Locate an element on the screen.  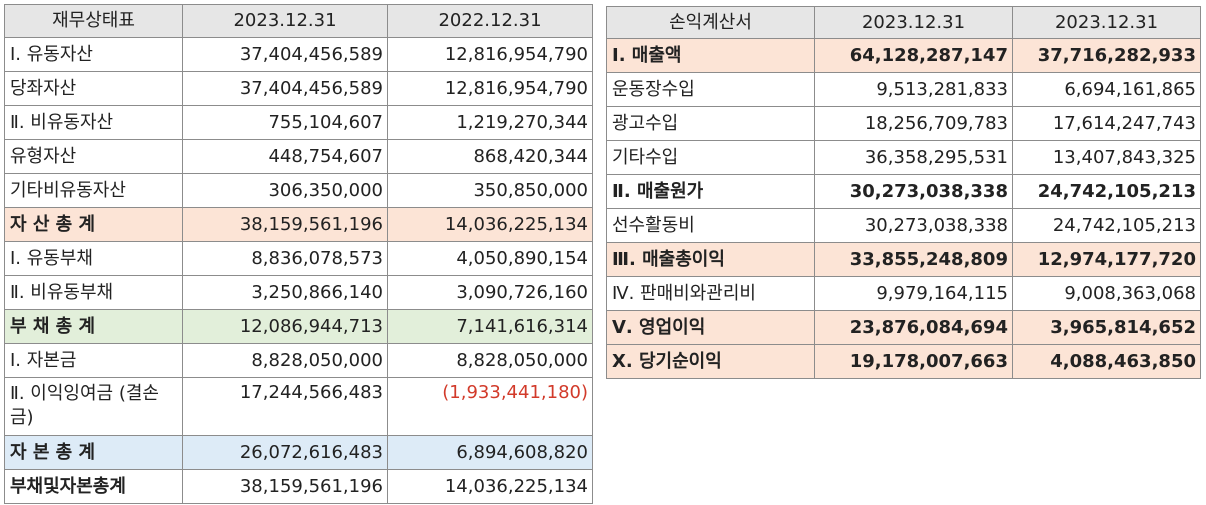
value-2022: 868,420,344 is located at coordinates (490, 156).